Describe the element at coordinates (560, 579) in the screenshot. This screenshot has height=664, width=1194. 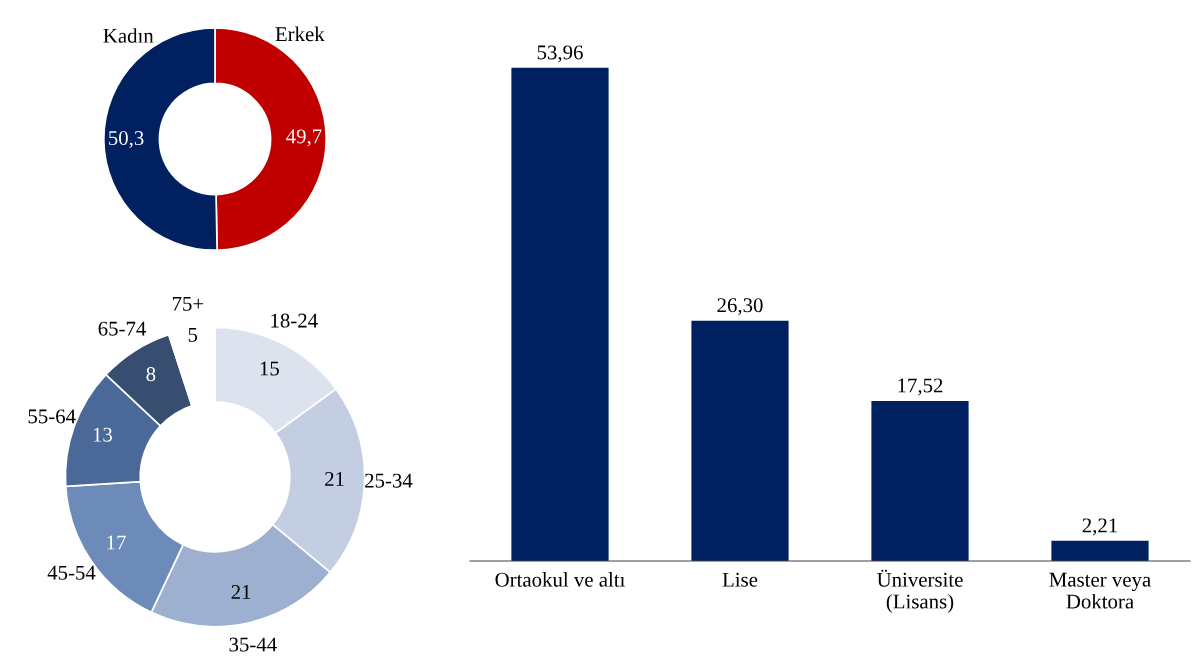
I see `x-tick-label: Ortaokul ve altı` at that location.